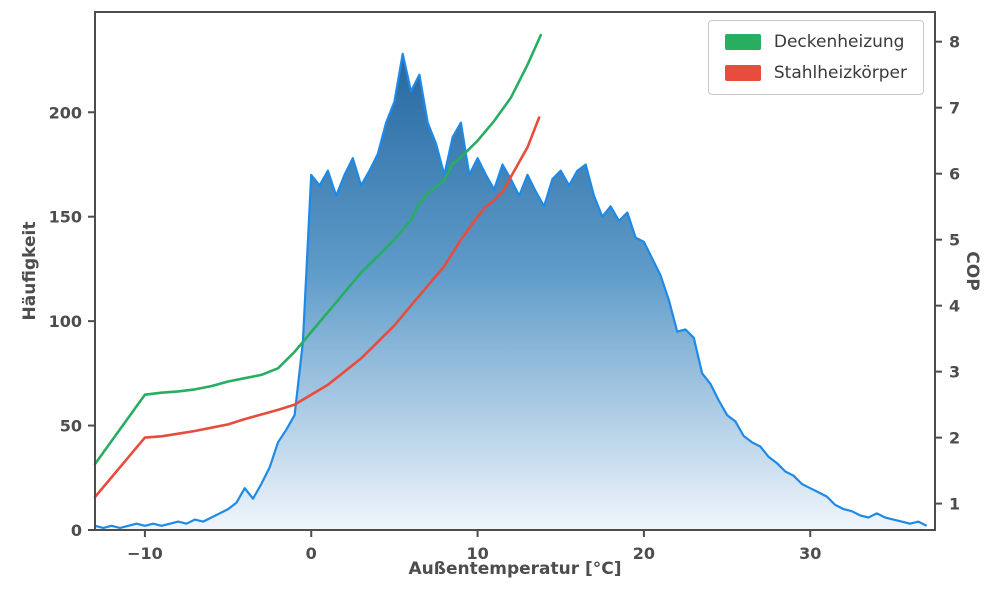 This screenshot has height=600, width=1000. I want to click on legend-label-deckenheizung: Deckenheizung, so click(839, 42).